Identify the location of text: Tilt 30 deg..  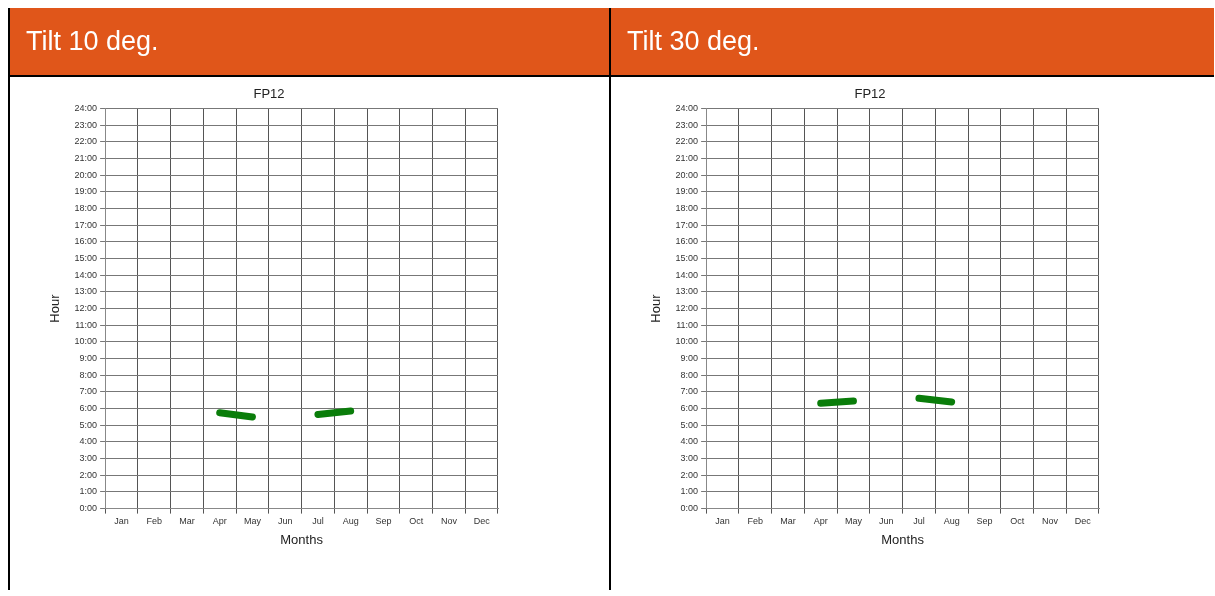
(693, 41).